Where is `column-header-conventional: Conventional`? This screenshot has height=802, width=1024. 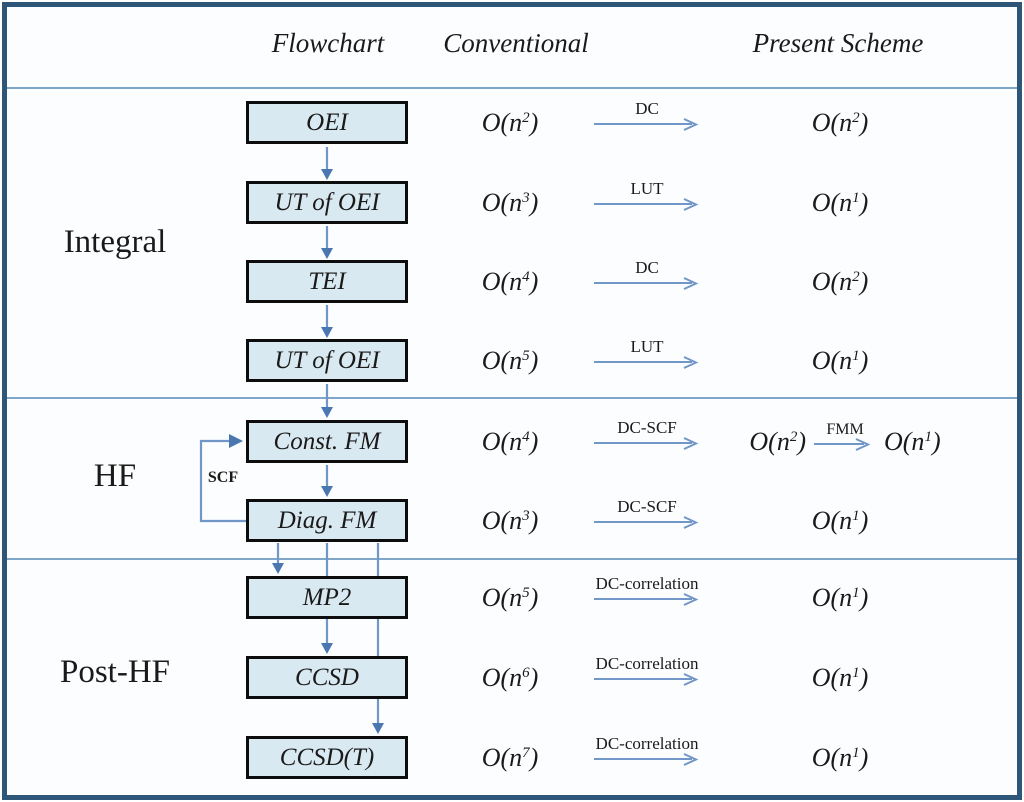
column-header-conventional: Conventional is located at coordinates (516, 43).